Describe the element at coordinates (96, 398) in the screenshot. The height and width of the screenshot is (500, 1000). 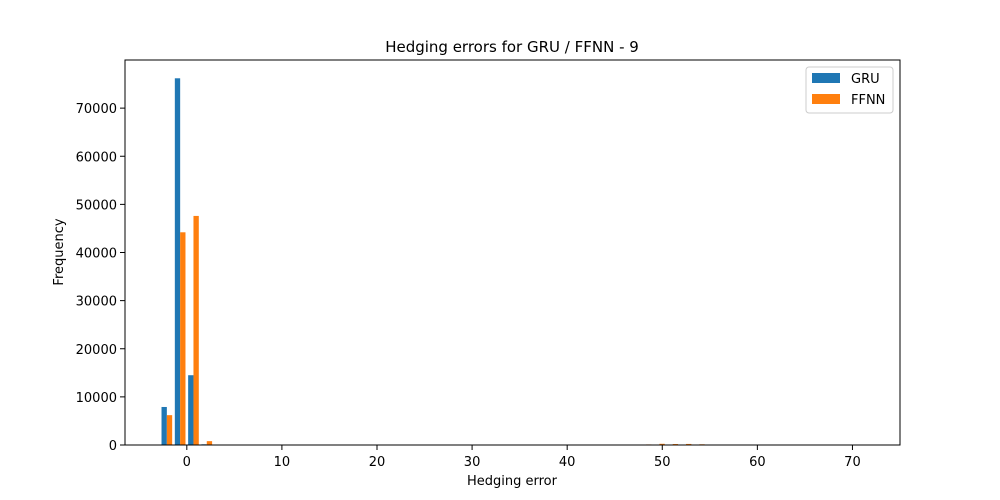
I see `y-tick-label: 10000` at that location.